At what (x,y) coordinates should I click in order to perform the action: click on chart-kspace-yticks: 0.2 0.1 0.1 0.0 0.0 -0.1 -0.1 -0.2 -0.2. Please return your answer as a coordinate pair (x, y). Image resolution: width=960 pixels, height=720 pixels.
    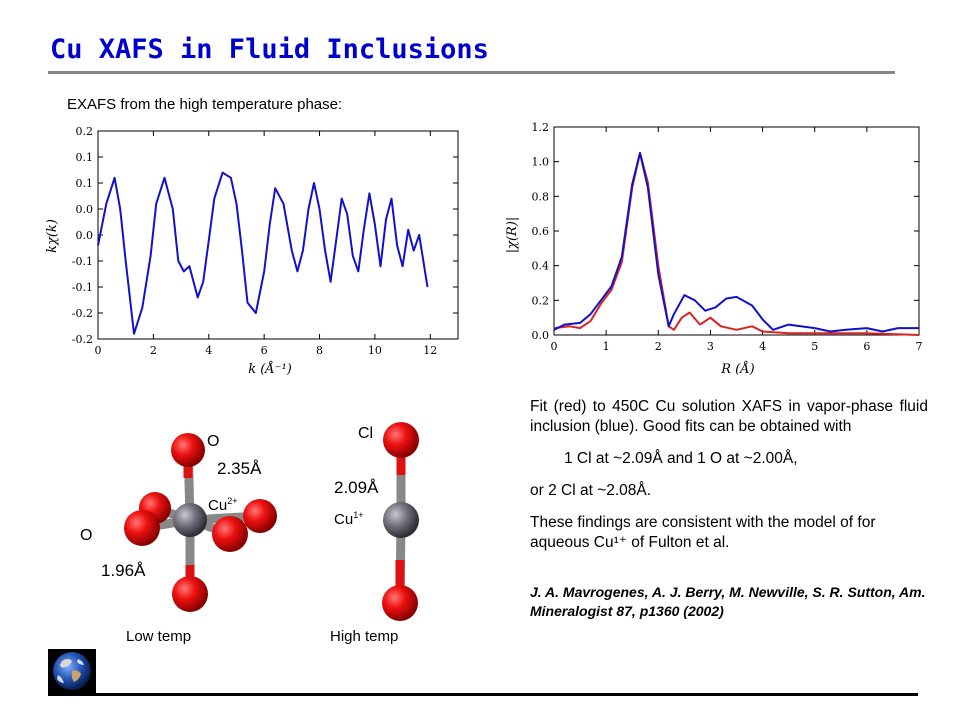
    Looking at the image, I should click on (265, 235).